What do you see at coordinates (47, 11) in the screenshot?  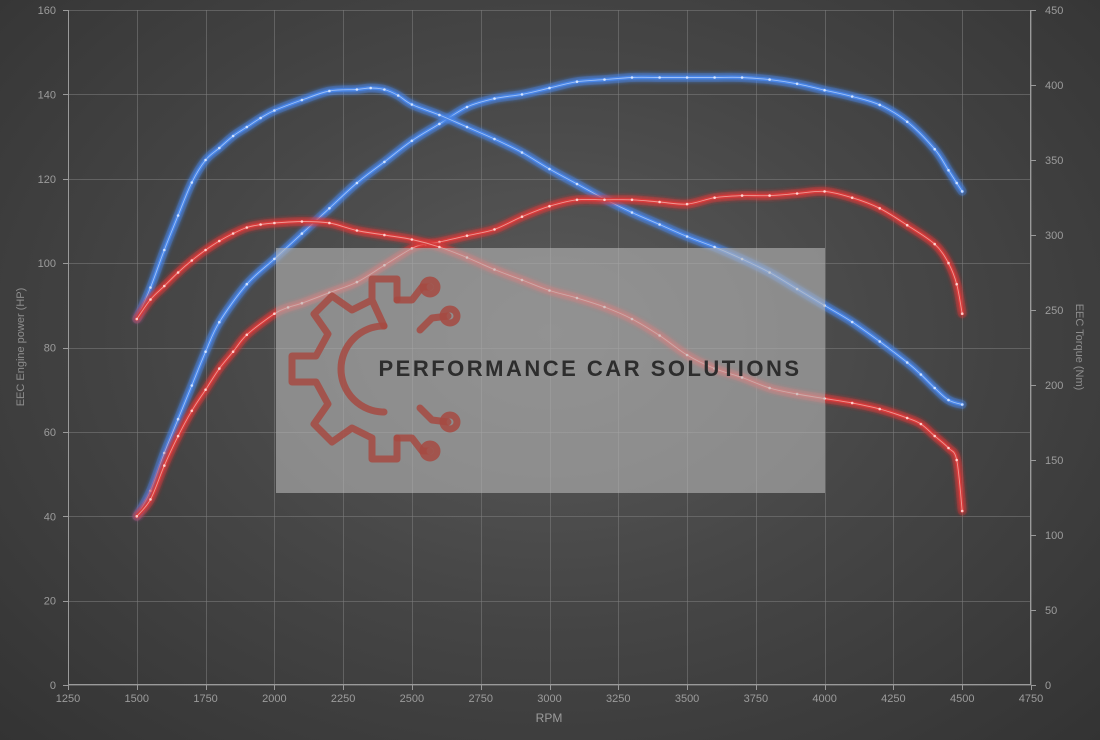 I see `left-tick-label: 160` at bounding box center [47, 11].